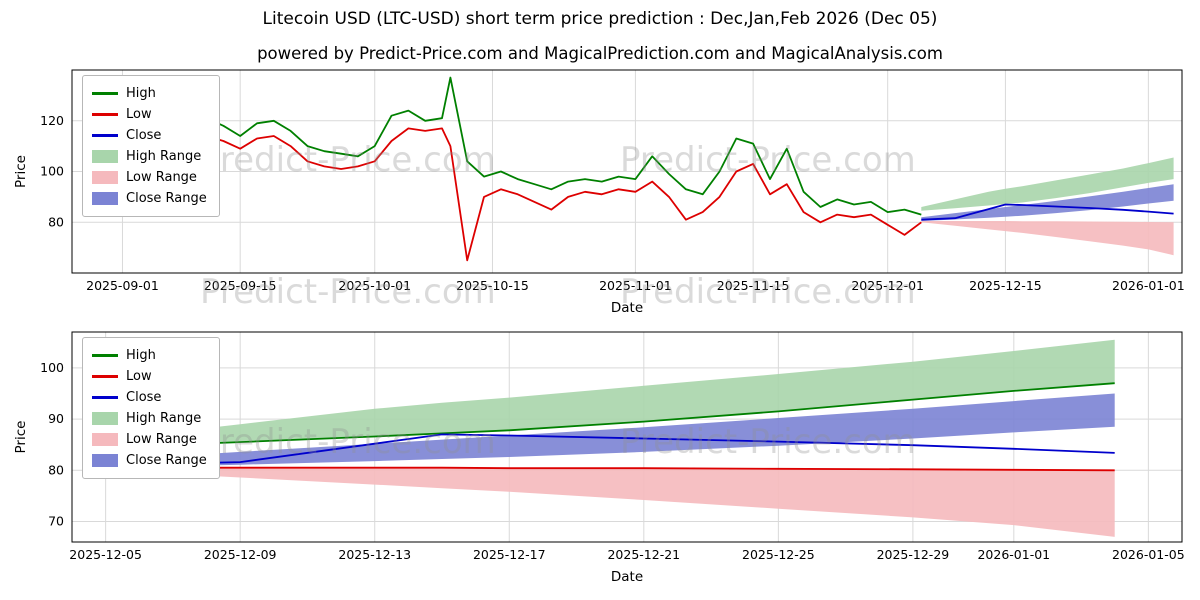 This screenshot has width=1200, height=600. What do you see at coordinates (56, 418) in the screenshot?
I see `y-tick-label: 90` at bounding box center [56, 418].